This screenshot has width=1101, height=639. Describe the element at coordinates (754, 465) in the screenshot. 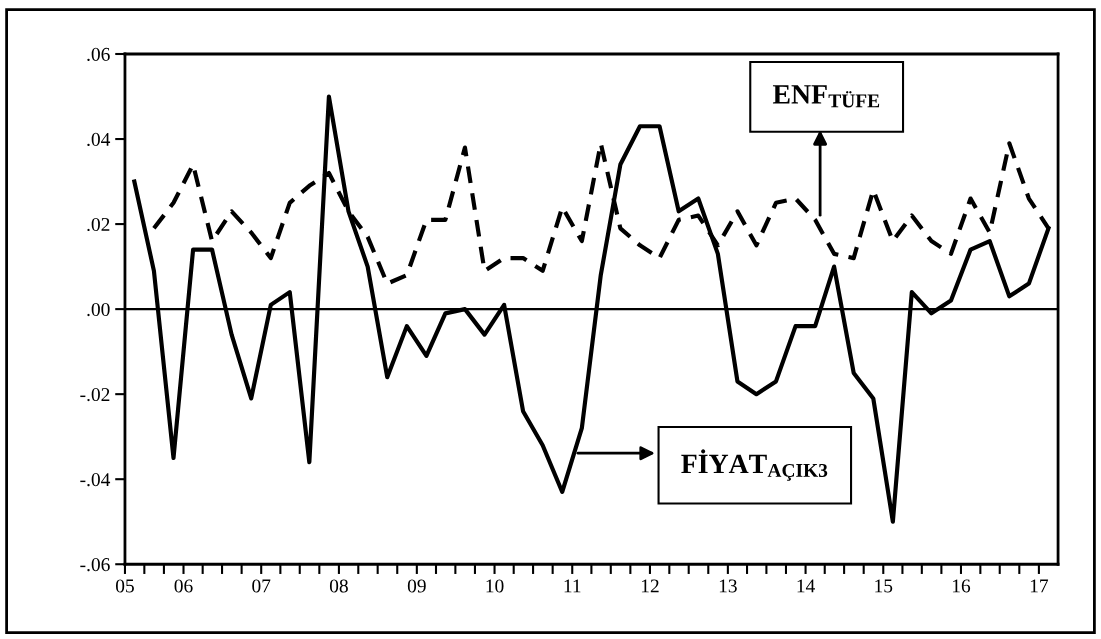

I see `legend-label: FİYAT$_{AÇIK3}$` at that location.